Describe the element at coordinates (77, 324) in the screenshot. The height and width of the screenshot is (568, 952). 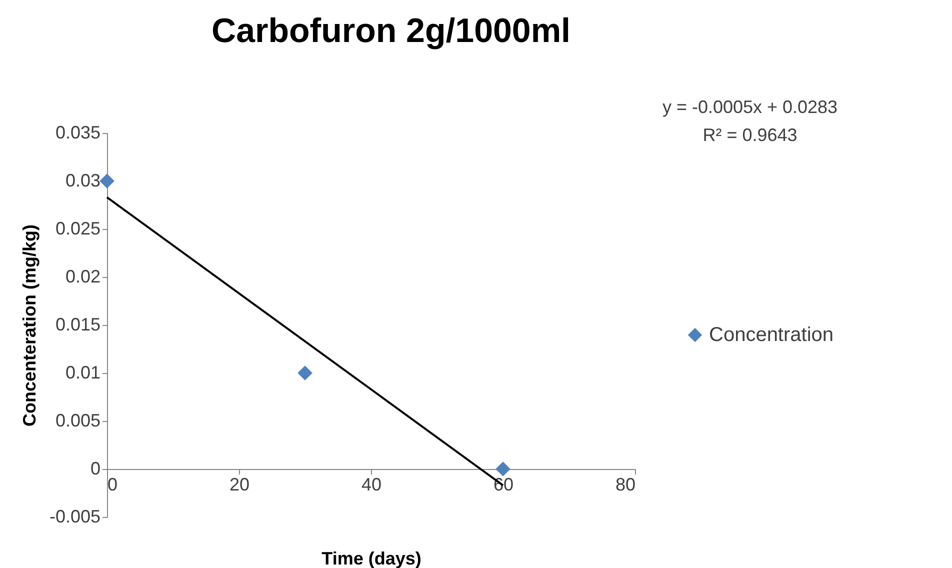
I see `y-tick-label: 0.015` at that location.